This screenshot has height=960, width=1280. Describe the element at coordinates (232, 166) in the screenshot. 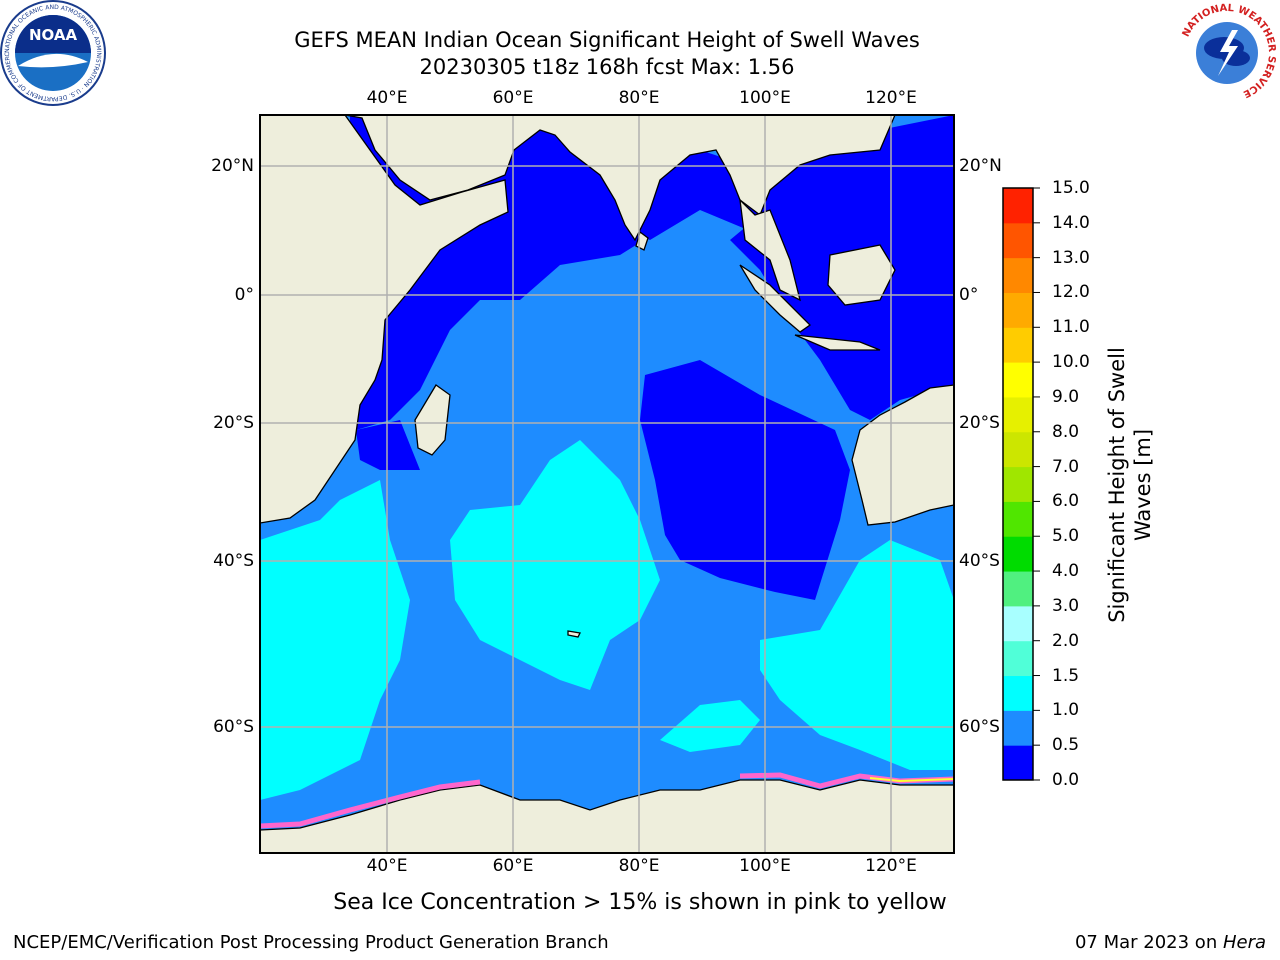

I see `lat-tick-left: 20°N` at that location.